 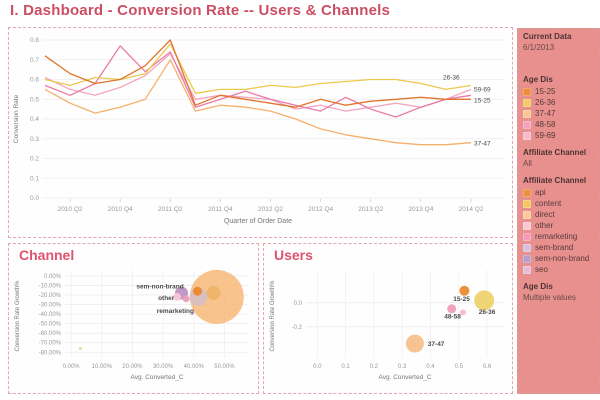 I want to click on axis-text: 40.00%, so click(x=194, y=367).